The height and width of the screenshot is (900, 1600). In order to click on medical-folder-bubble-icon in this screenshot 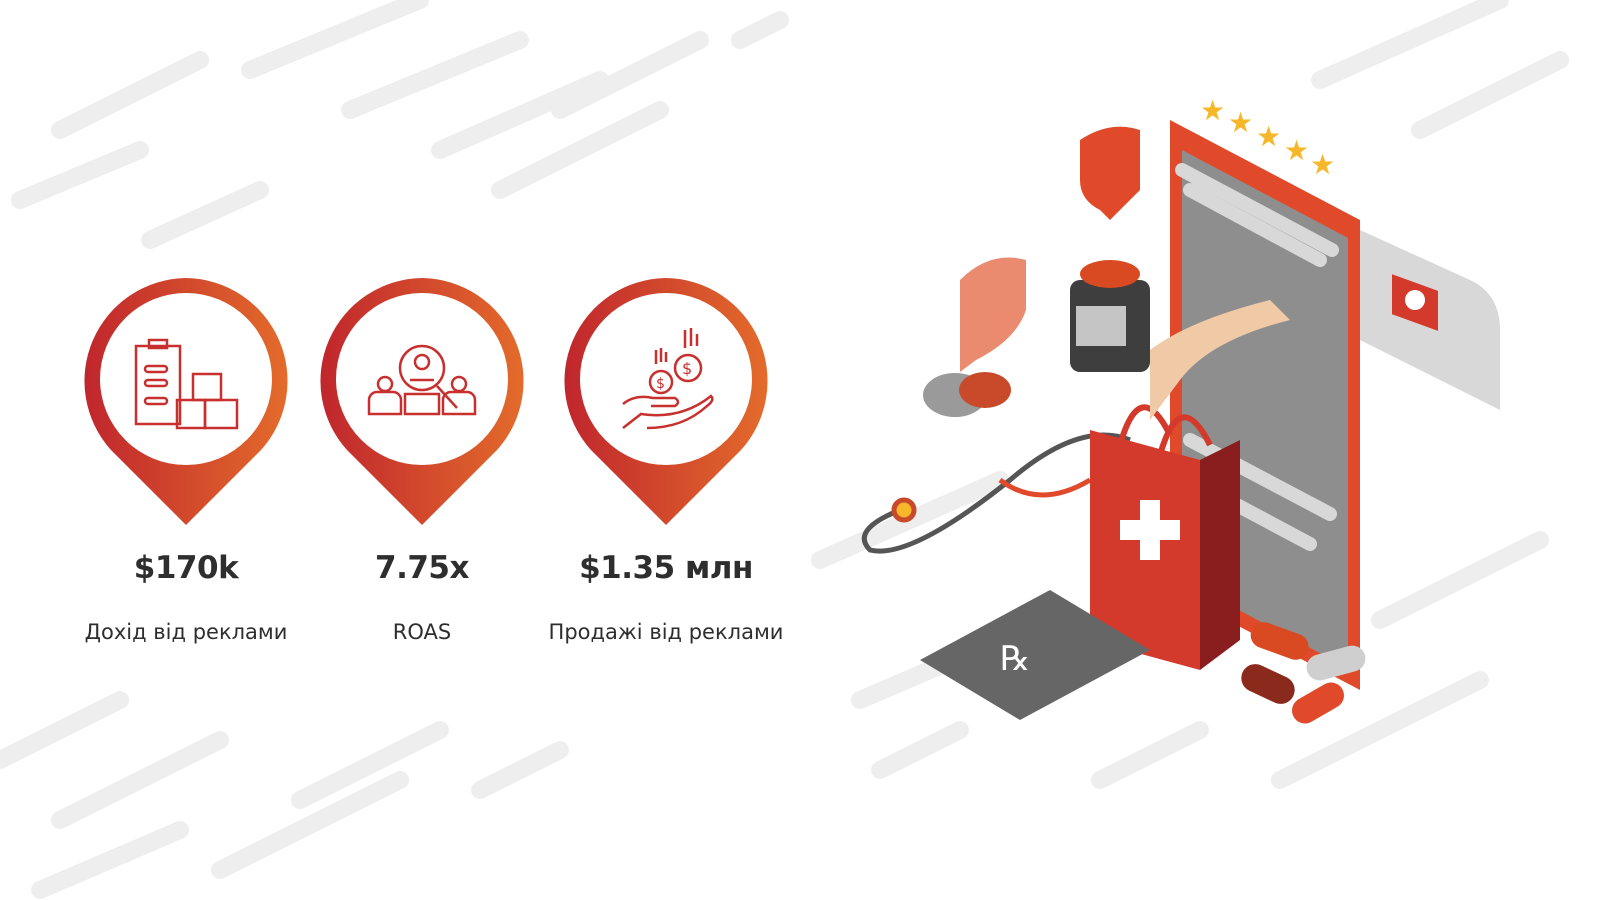, I will do `click(1430, 320)`.